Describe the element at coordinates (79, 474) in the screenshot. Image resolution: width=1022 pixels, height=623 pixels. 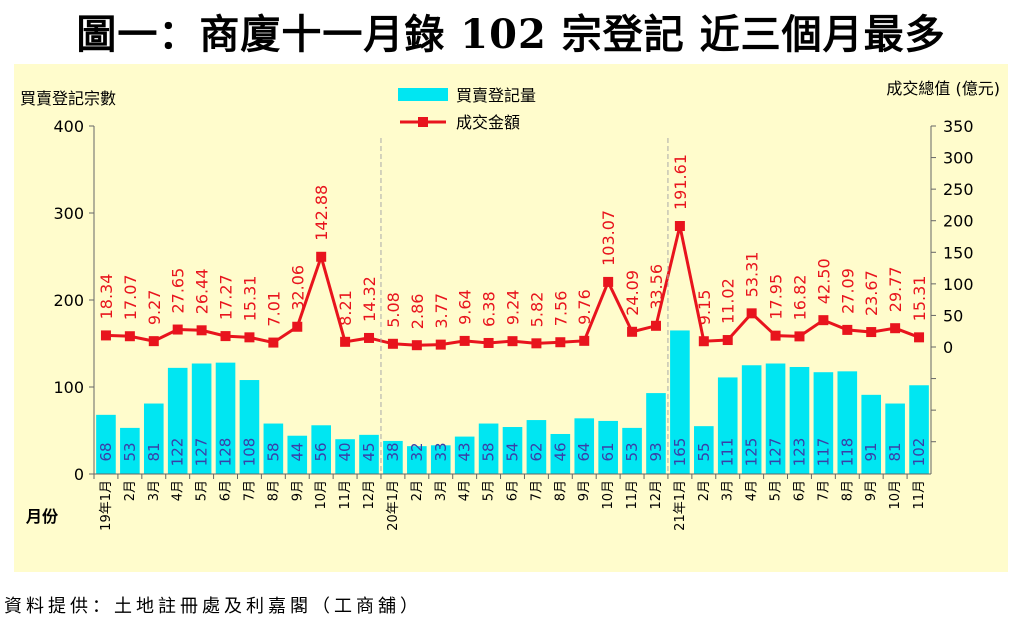
I see `y-left-tick-label: 0` at that location.